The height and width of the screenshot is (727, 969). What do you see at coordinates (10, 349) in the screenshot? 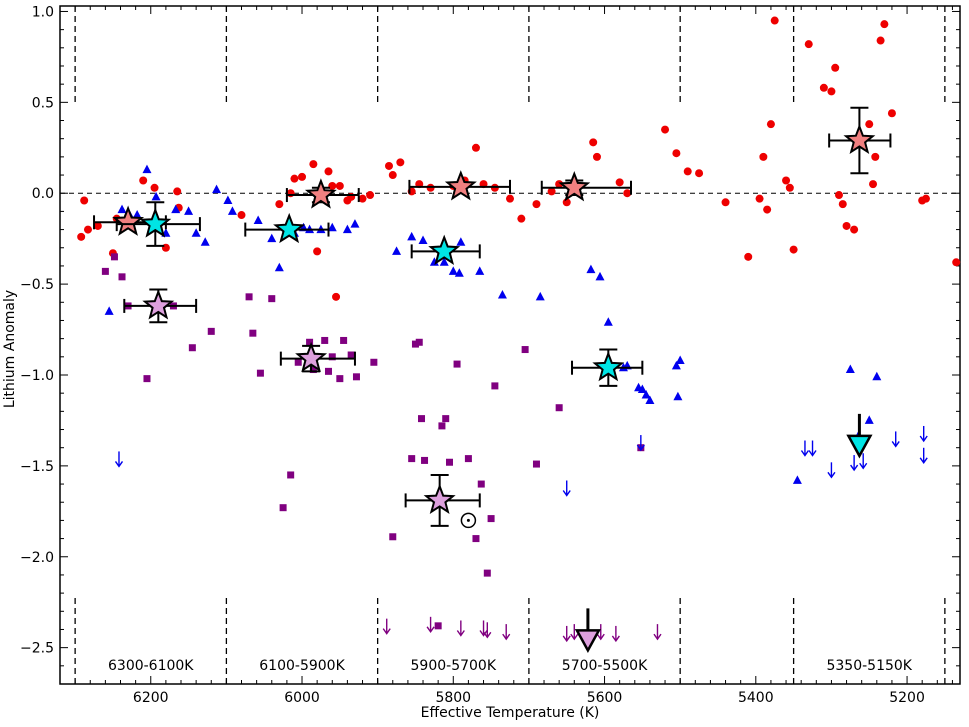
I see `y-axis-label: Lithium Anomaly` at bounding box center [10, 349].